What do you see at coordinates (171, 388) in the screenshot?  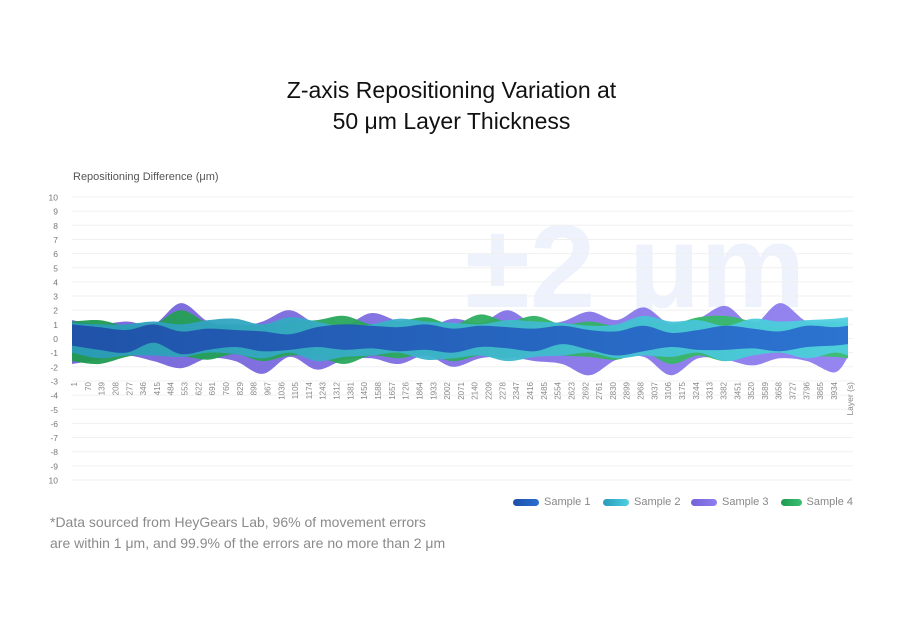 I see `x-tick-label: 484` at bounding box center [171, 388].